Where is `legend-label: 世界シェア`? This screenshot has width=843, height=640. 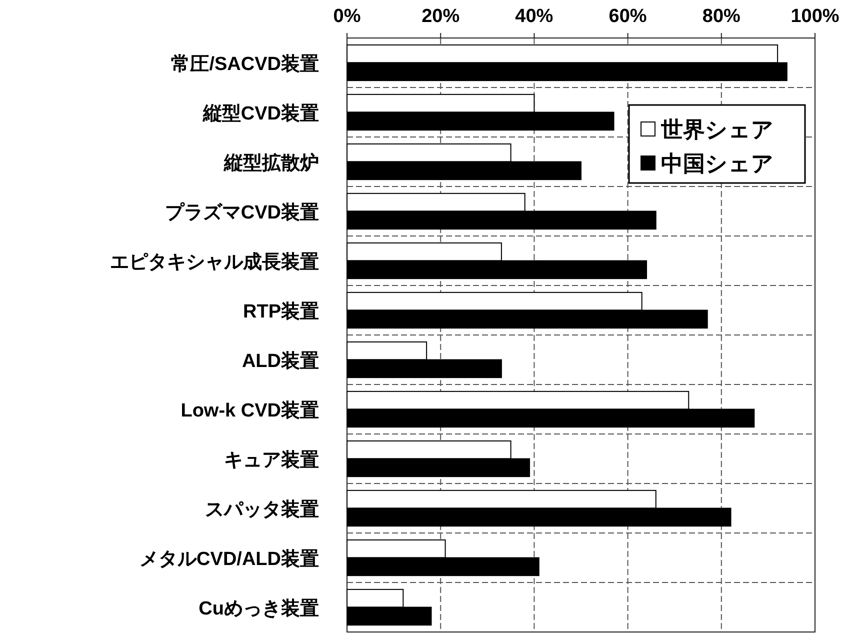
legend-label: 世界シェア is located at coordinates (717, 129).